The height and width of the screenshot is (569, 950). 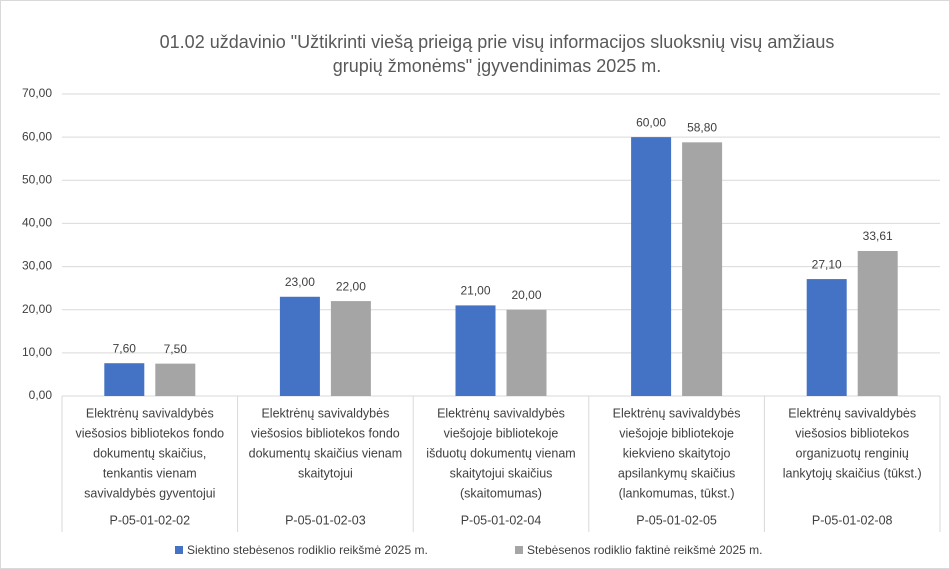 What do you see at coordinates (300, 282) in the screenshot?
I see `data-label: 23,00` at bounding box center [300, 282].